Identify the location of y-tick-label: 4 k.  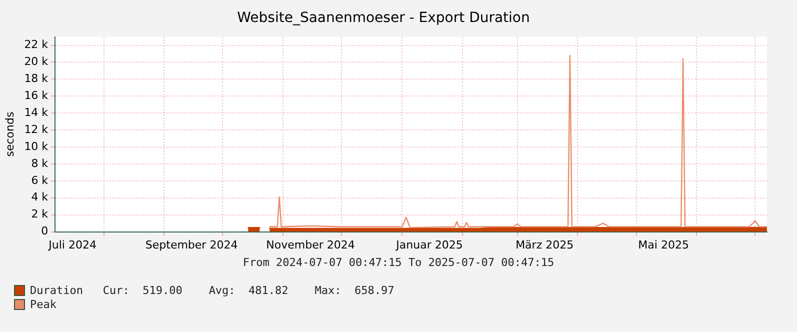
(40, 197).